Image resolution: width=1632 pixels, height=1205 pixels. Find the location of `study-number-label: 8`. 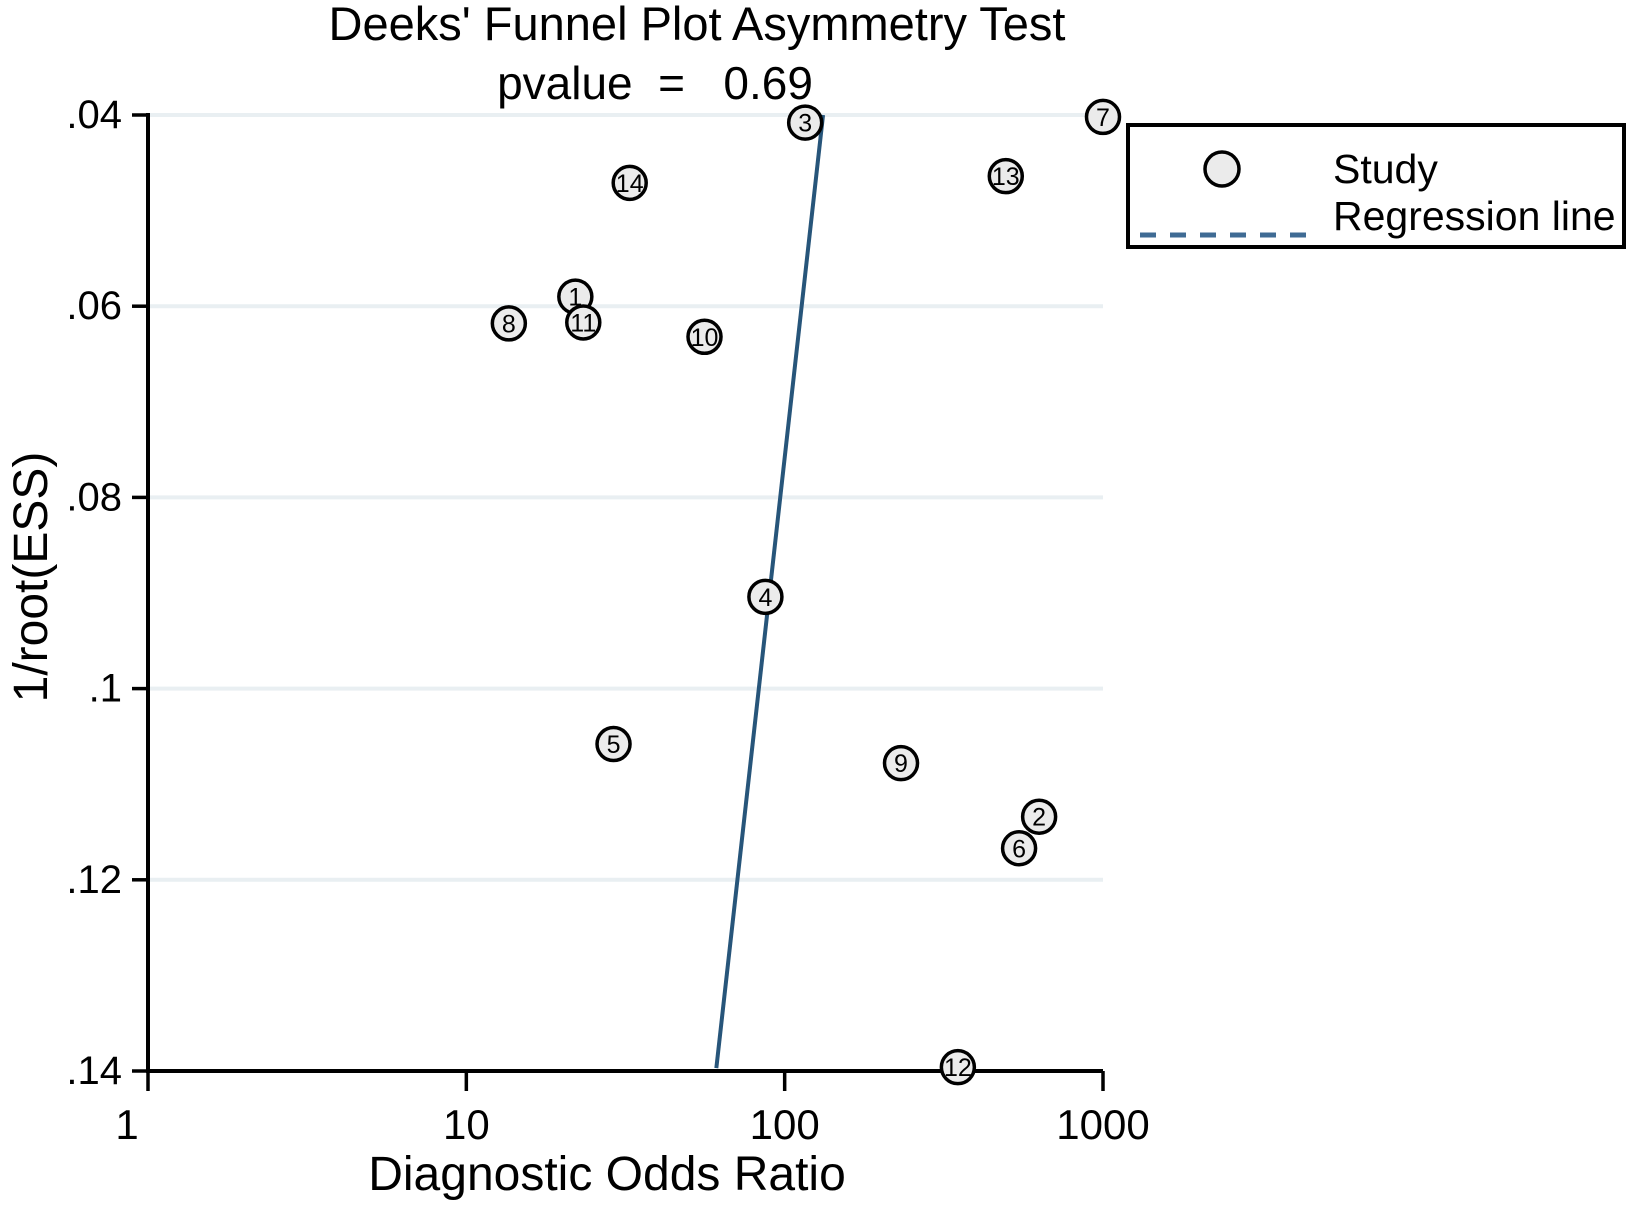

study-number-label: 8 is located at coordinates (509, 324).